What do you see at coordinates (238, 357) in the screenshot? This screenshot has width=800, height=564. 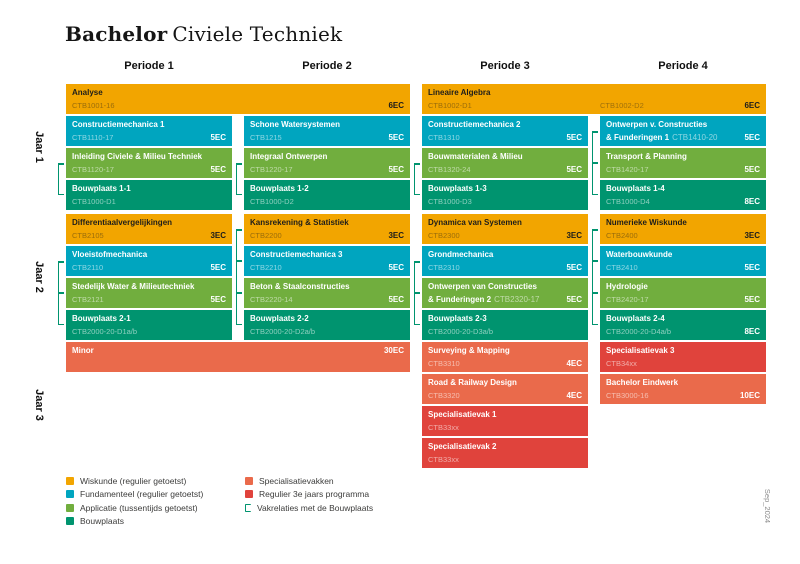 I see `course-block-minor: Minor 30EC` at bounding box center [238, 357].